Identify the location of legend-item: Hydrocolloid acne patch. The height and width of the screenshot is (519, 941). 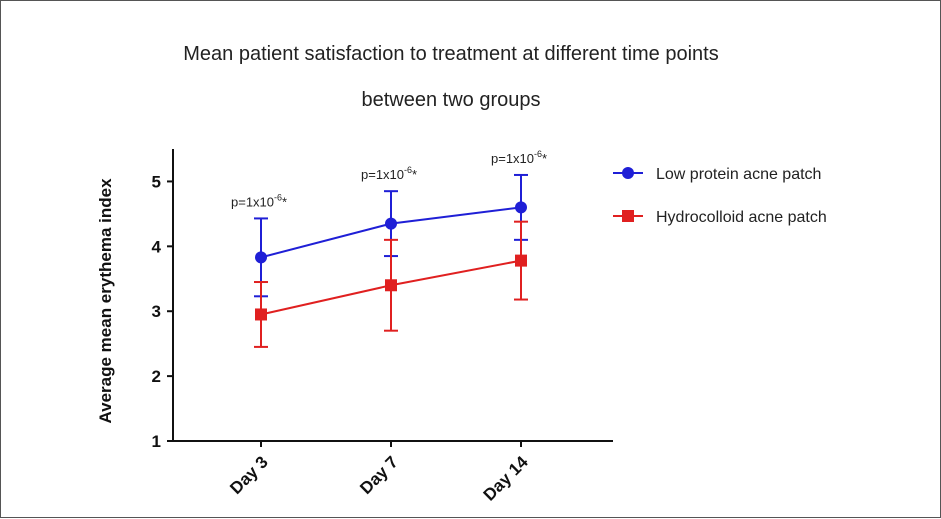
(720, 217).